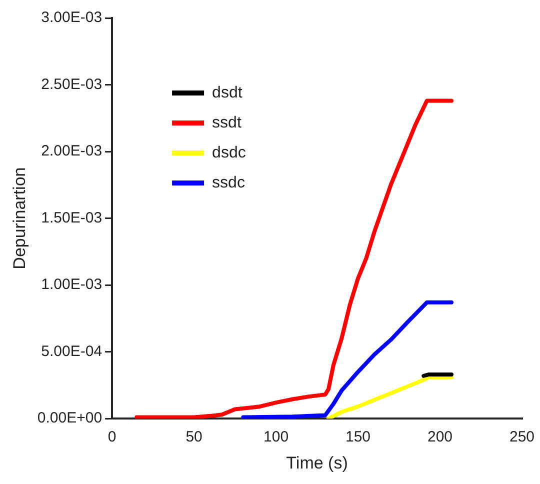  What do you see at coordinates (71, 17) in the screenshot?
I see `y-tick-label: 3.00E-03` at bounding box center [71, 17].